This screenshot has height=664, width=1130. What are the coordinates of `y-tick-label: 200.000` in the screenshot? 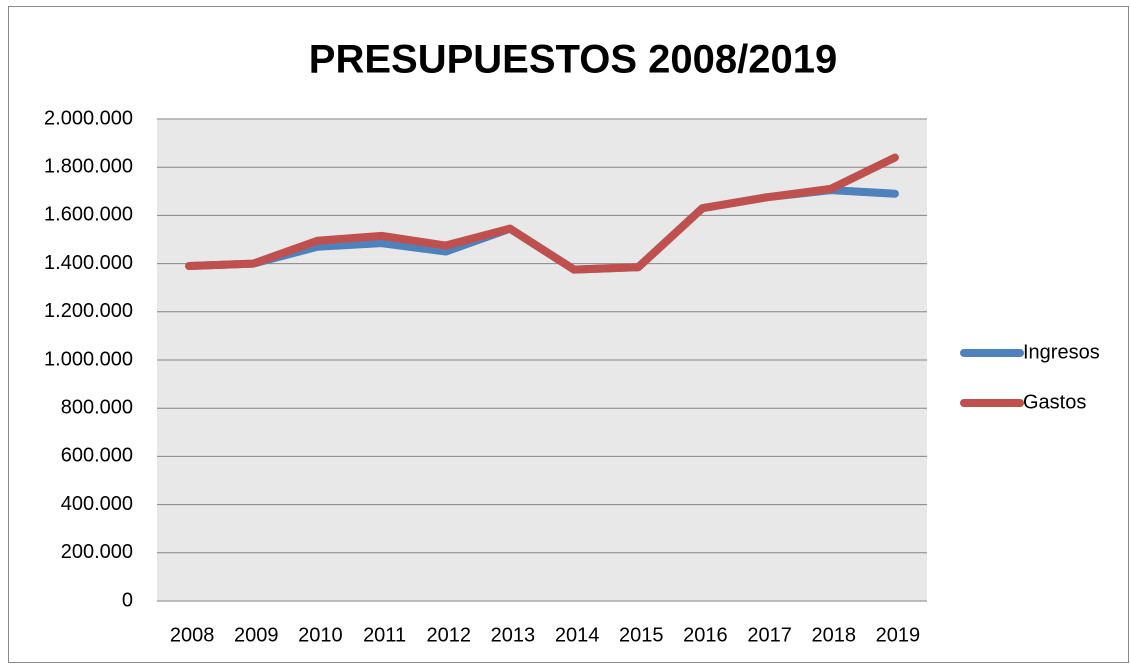 It's located at (97, 552).